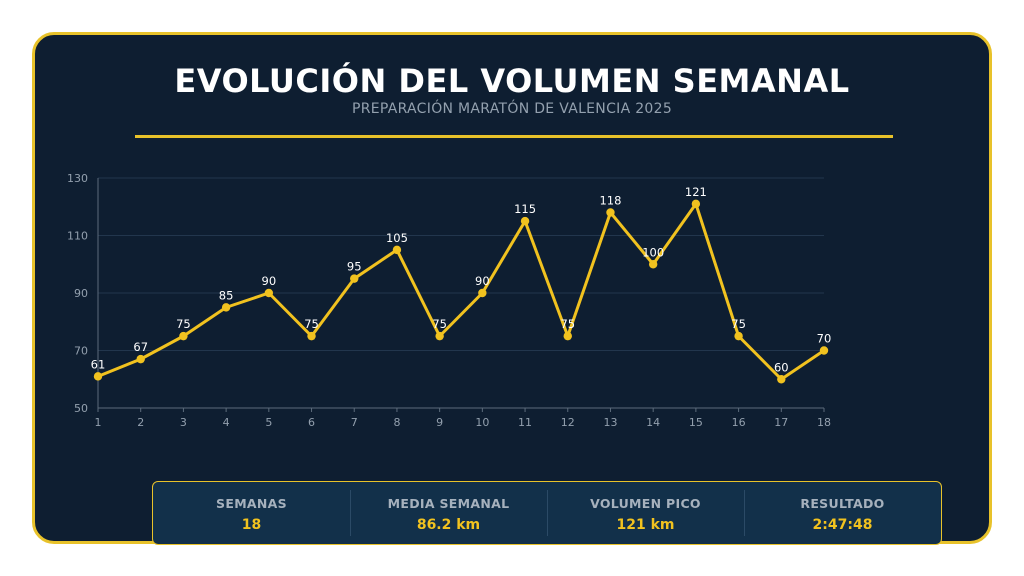 The height and width of the screenshot is (576, 1024). Describe the element at coordinates (183, 422) in the screenshot. I see `x-tick-label: 3` at that location.